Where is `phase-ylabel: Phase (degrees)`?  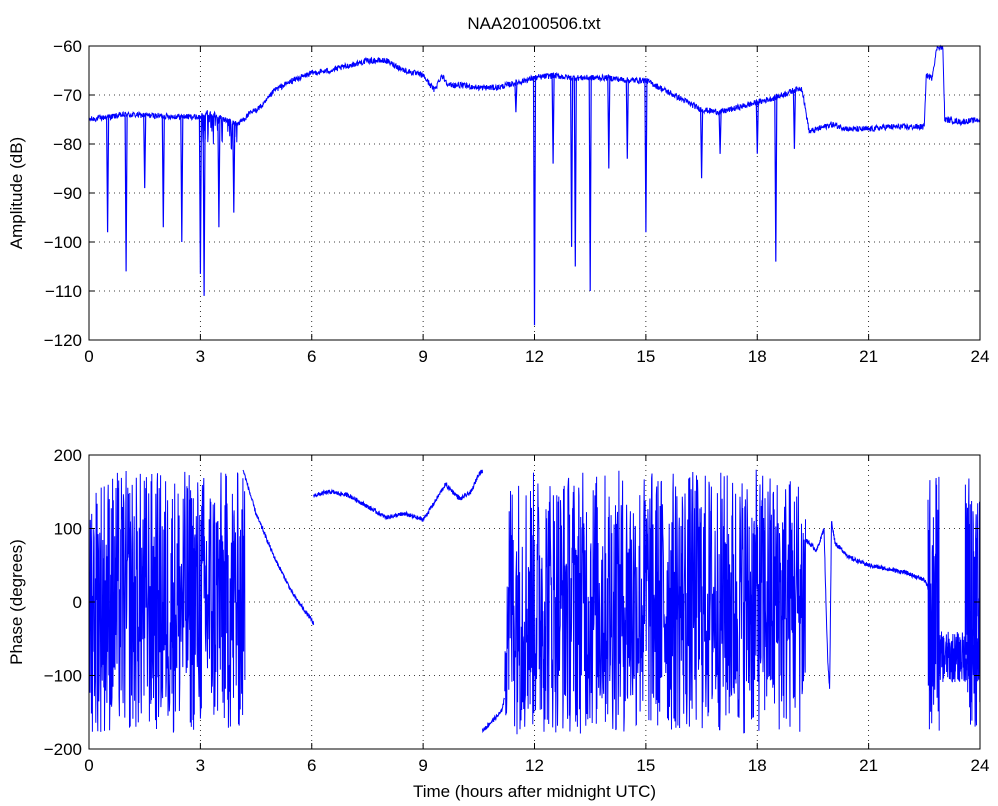
phase-ylabel: Phase (degrees) is located at coordinates (16, 602).